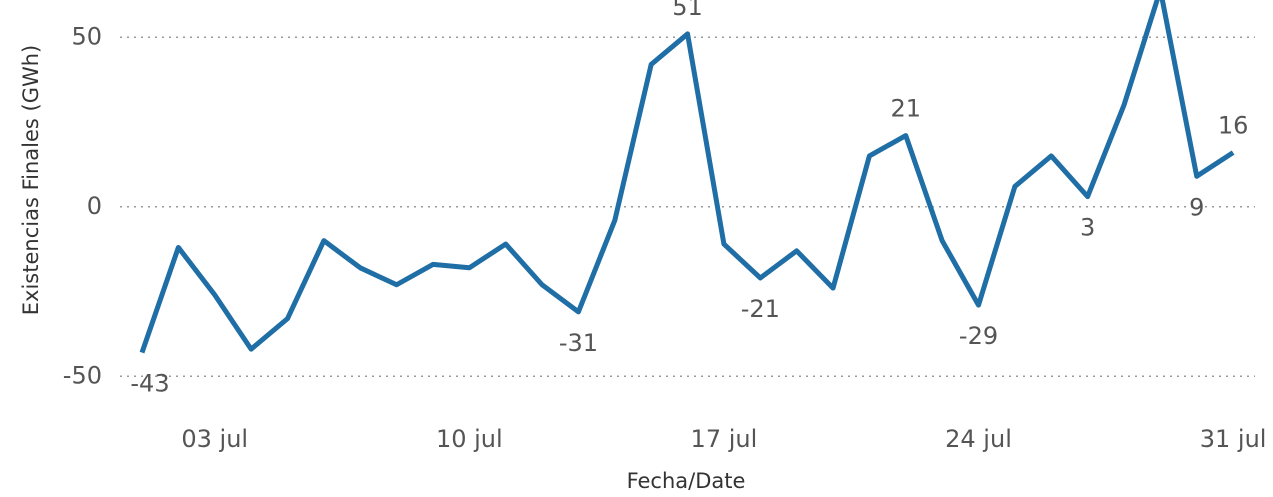 This screenshot has width=1273, height=497. Describe the element at coordinates (31, 180) in the screenshot. I see `y-axis-title: Existencias Finales (GWh)` at that location.